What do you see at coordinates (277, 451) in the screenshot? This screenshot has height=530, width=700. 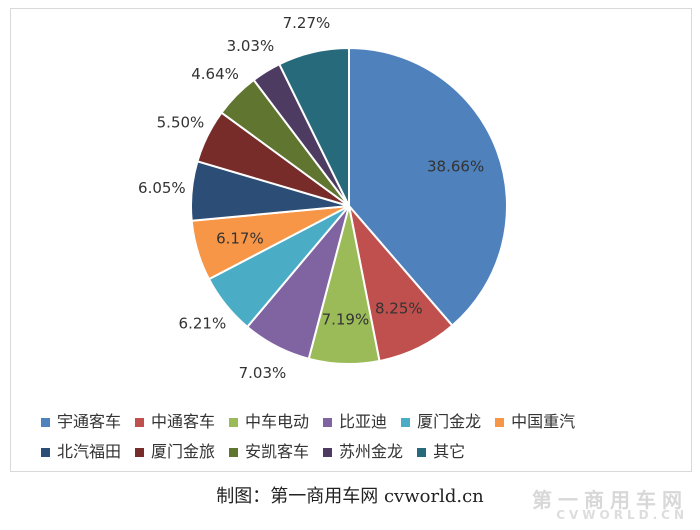 I see `legend-label: 安凯客车` at bounding box center [277, 451].